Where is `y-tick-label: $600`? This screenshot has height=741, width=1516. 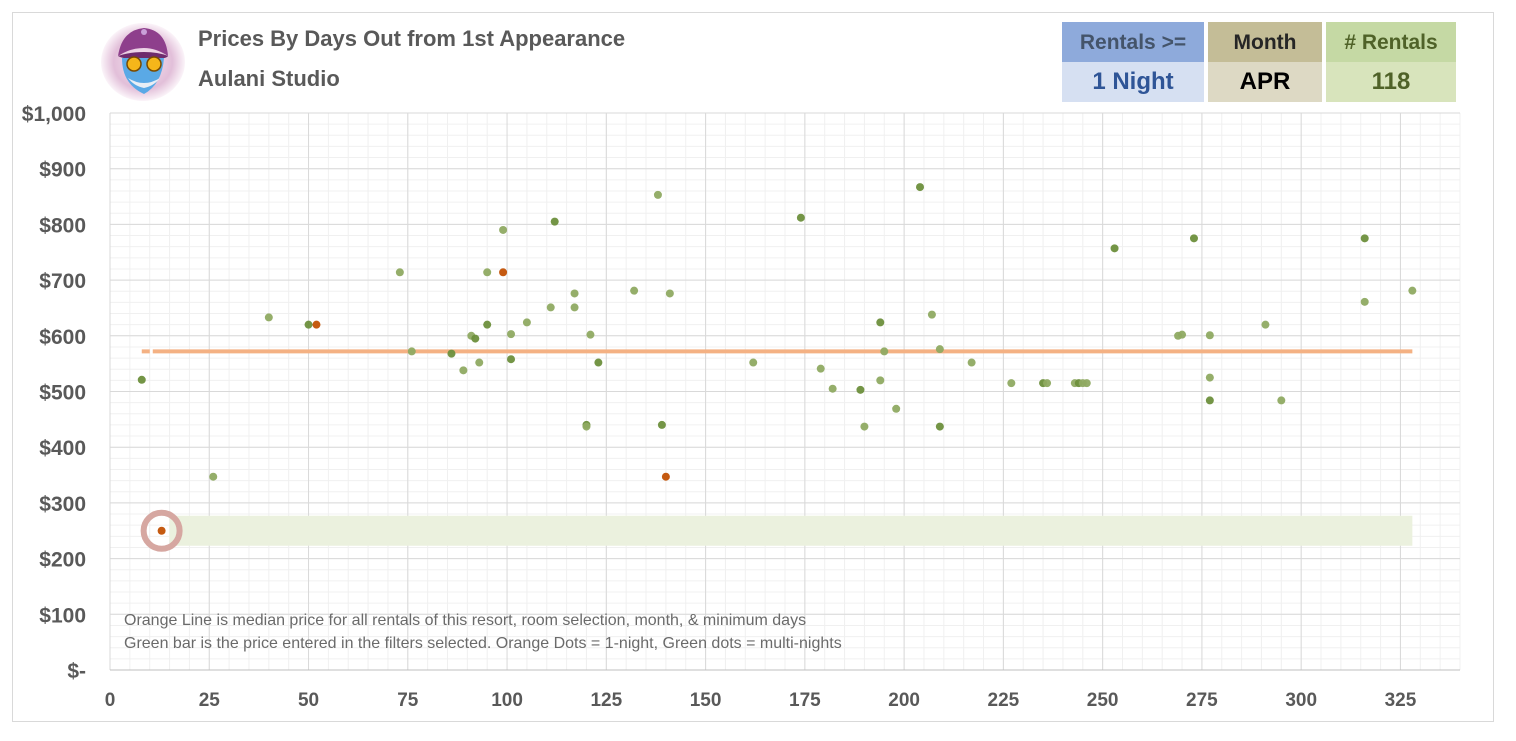 y-tick-label: $600 is located at coordinates (62, 337).